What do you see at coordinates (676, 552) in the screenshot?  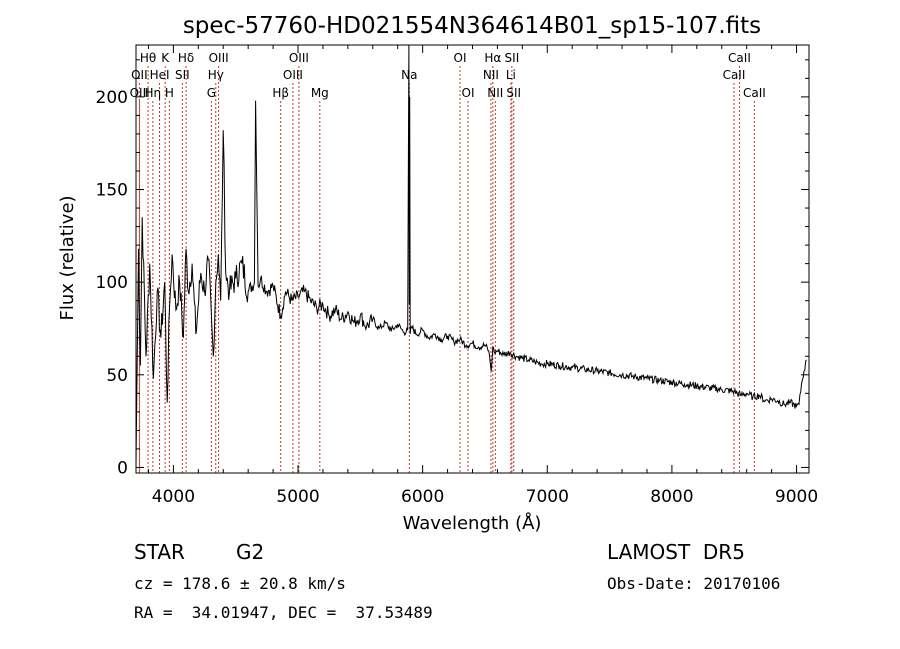 I see `survey-name: LAMOST DR5` at bounding box center [676, 552].